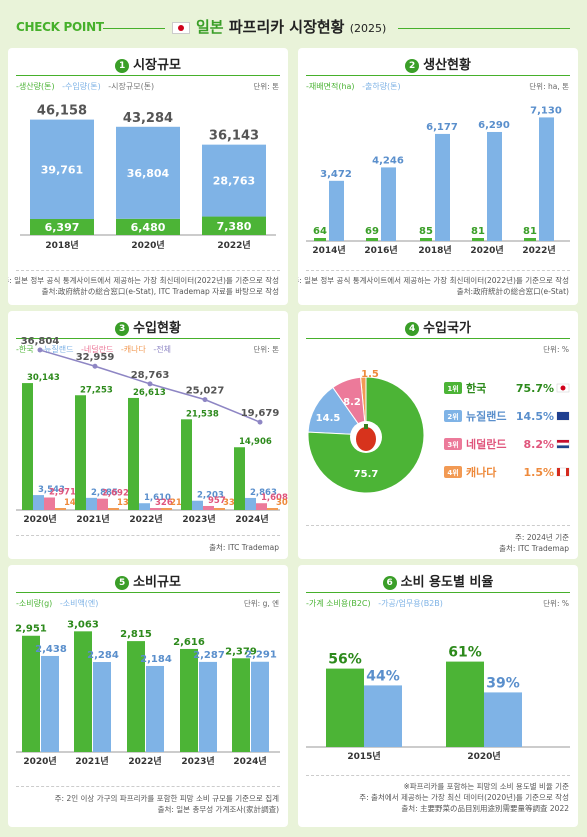  I want to click on data-label: 302, so click(282, 503).